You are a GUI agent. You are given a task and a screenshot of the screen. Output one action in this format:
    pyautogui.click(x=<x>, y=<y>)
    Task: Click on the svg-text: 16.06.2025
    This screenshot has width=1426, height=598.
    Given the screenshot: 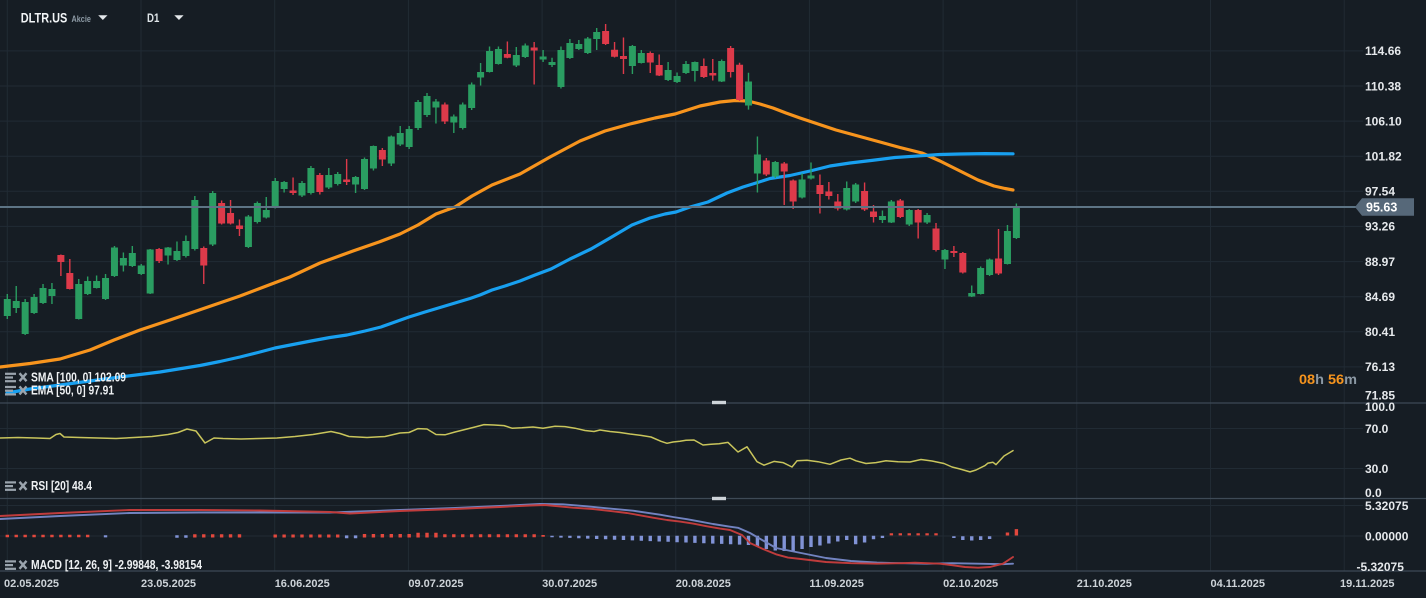 What is the action you would take?
    pyautogui.click(x=302, y=584)
    